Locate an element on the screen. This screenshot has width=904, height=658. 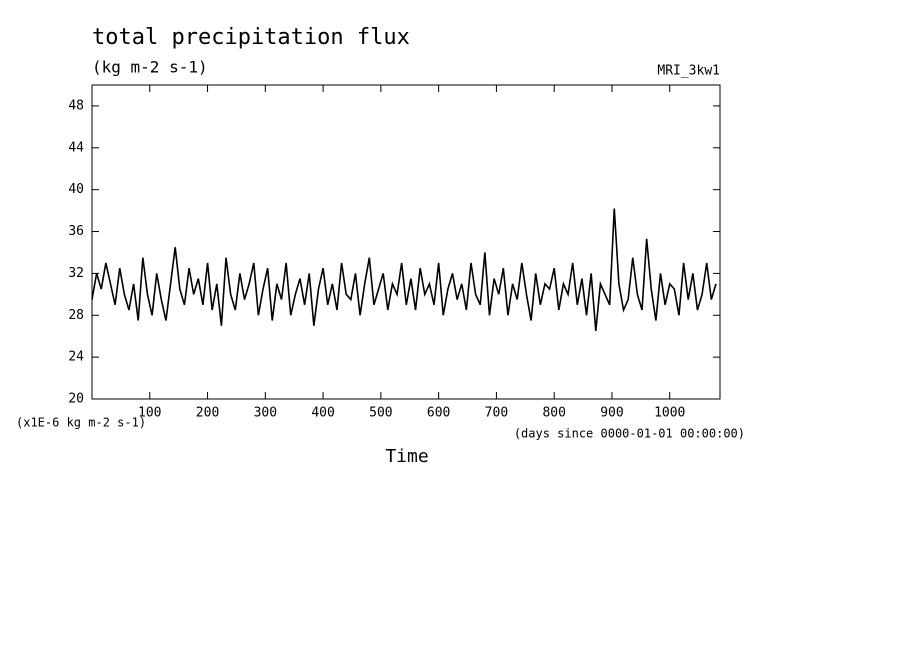
x-tick-label: 500 is located at coordinates (380, 413).